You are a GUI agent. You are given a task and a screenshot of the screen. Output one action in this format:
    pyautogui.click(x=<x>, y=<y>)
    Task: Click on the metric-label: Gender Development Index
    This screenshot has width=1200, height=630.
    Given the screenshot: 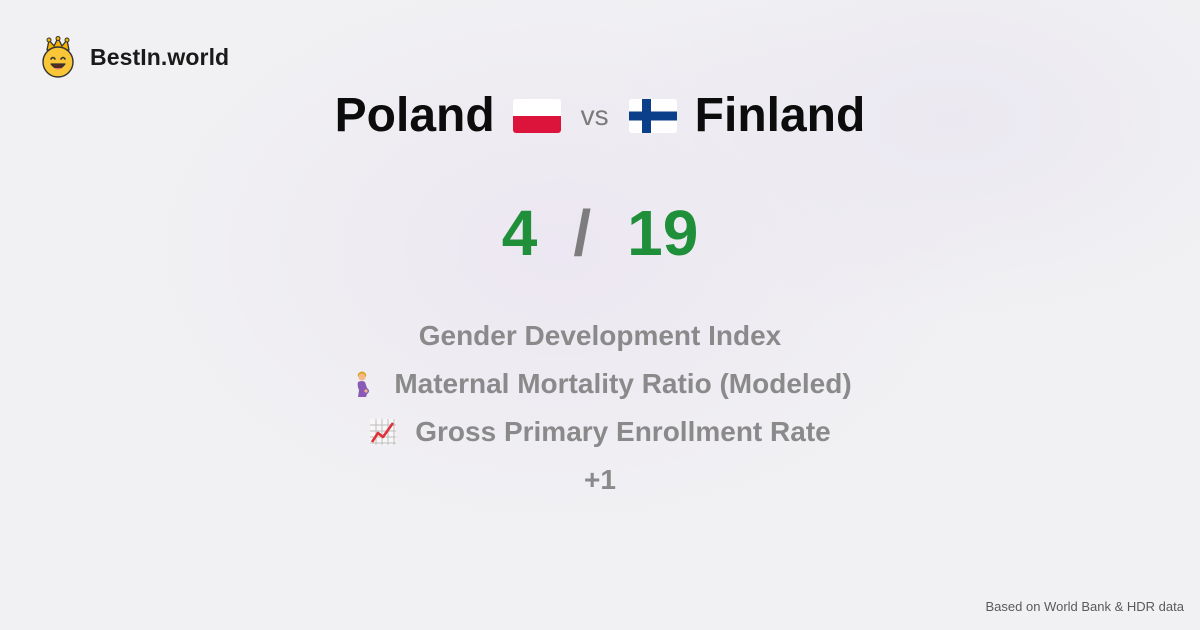 What is the action you would take?
    pyautogui.click(x=600, y=335)
    